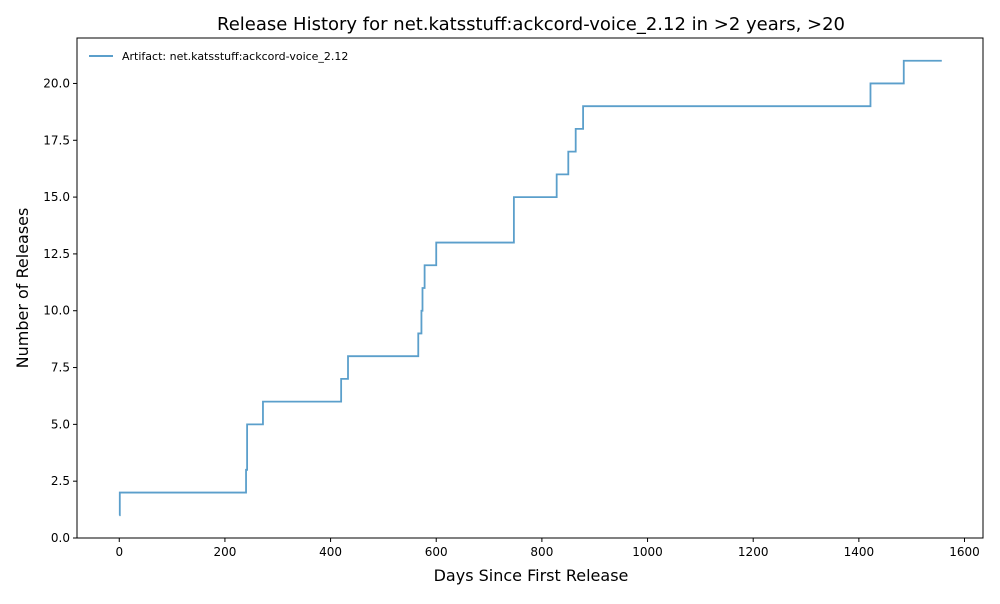 Image resolution: width=1000 pixels, height=604 pixels. I want to click on y-tick-label: 5.0, so click(60, 424).